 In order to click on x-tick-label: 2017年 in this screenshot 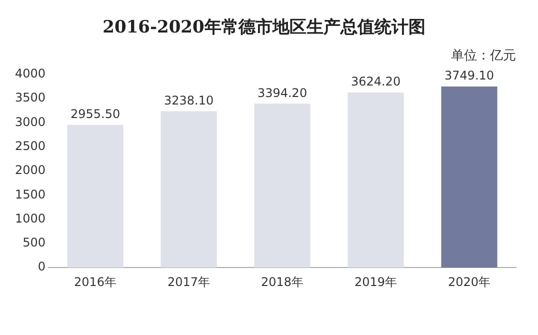, I will do `click(189, 281)`.